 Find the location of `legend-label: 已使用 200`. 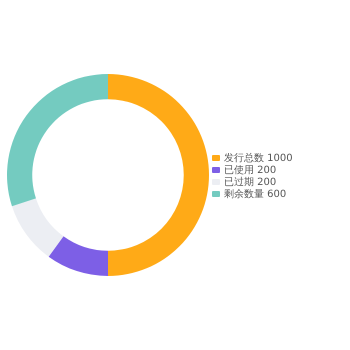

legend-label: 已使用 200 is located at coordinates (250, 170).